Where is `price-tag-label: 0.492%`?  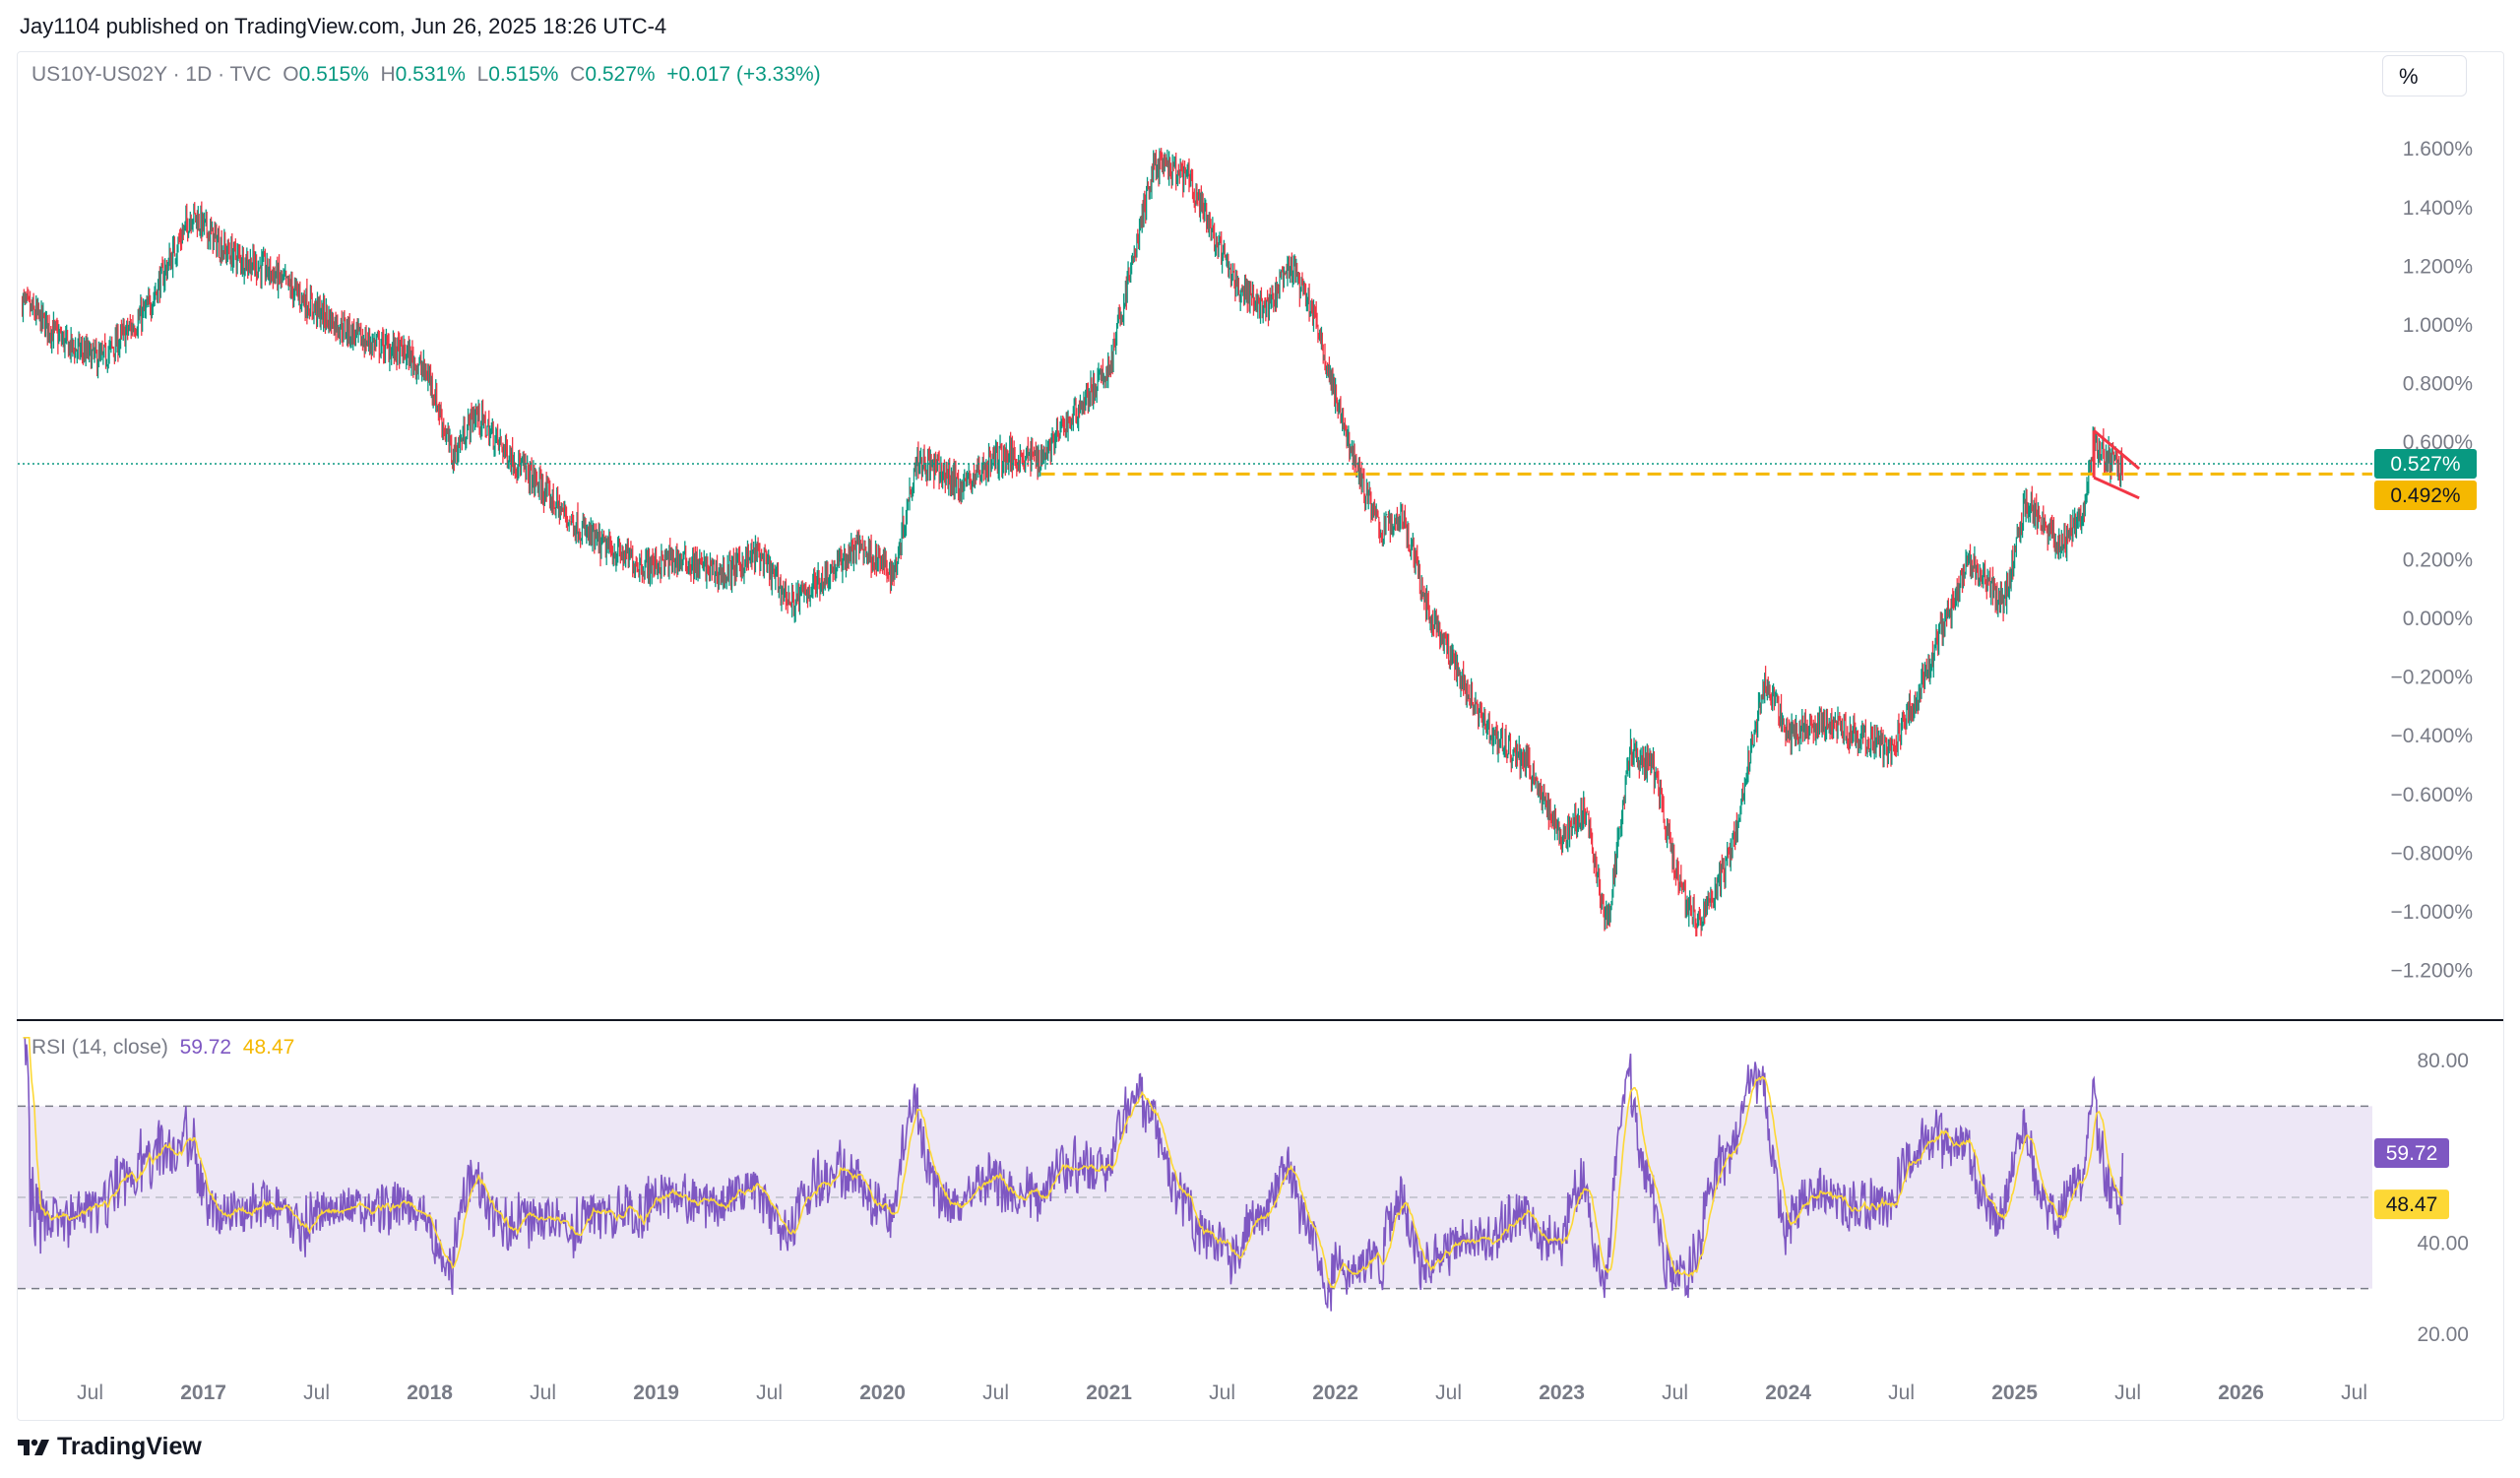
price-tag-label: 0.492% is located at coordinates (2425, 495).